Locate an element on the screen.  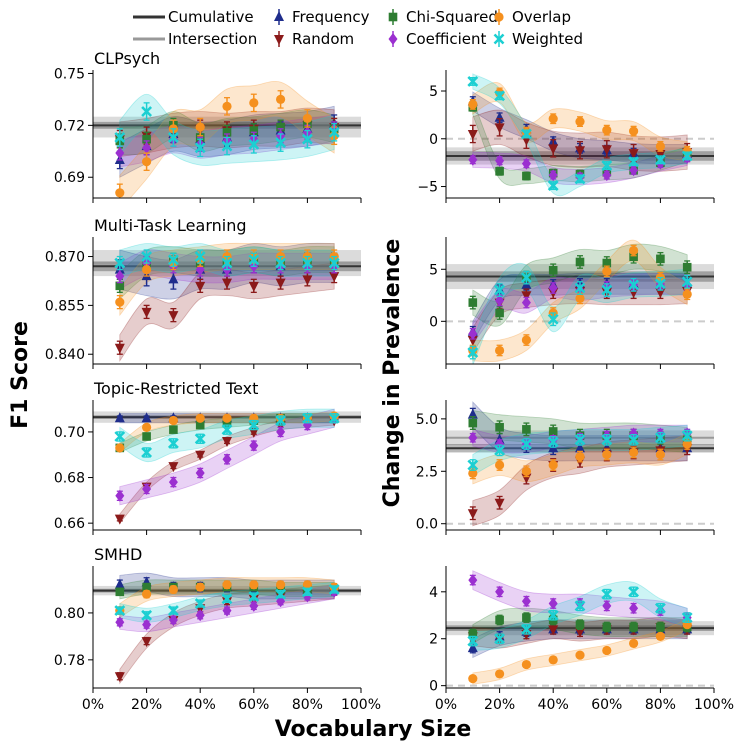
panel-4-prevalence-point-weighted-0-b is located at coordinates (473, 641).